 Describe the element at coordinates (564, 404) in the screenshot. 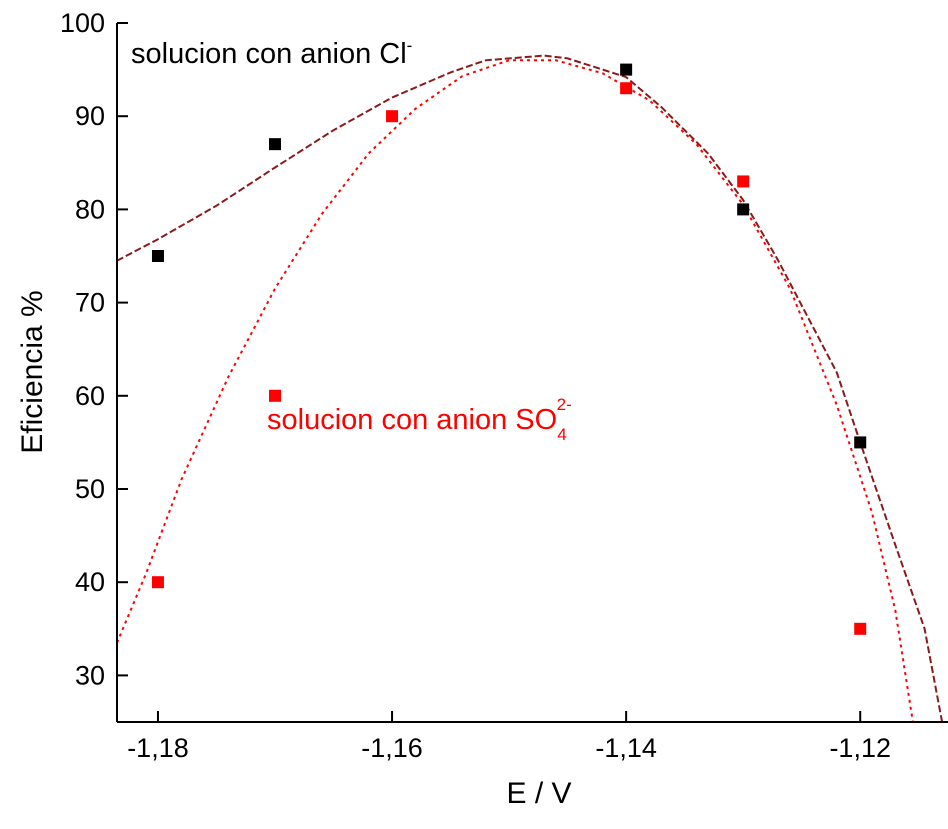

I see `annotation-sulfate-superscript: 2-` at that location.